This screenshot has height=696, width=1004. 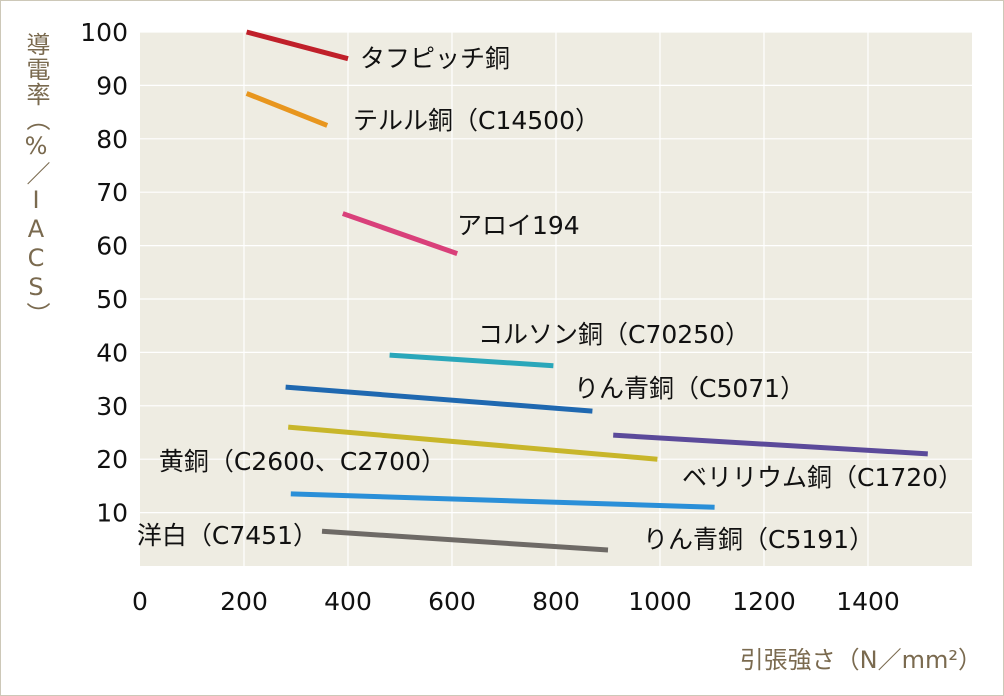 I want to click on series-label: 黄銅（C2600、C2700）, so click(x=302, y=461).